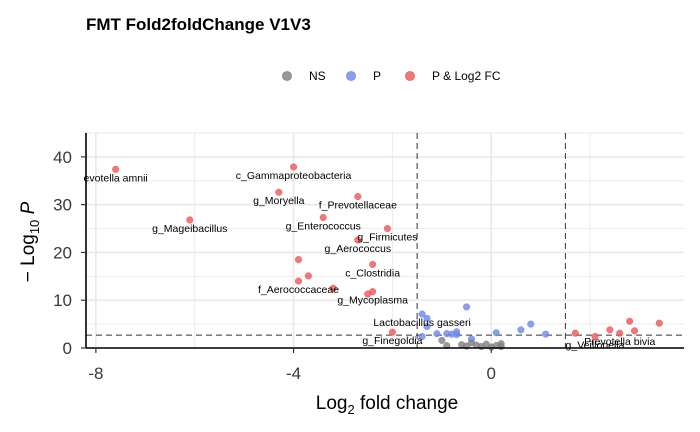 The width and height of the screenshot is (700, 432). What do you see at coordinates (67, 348) in the screenshot?
I see `y-tick-label: 0` at bounding box center [67, 348].